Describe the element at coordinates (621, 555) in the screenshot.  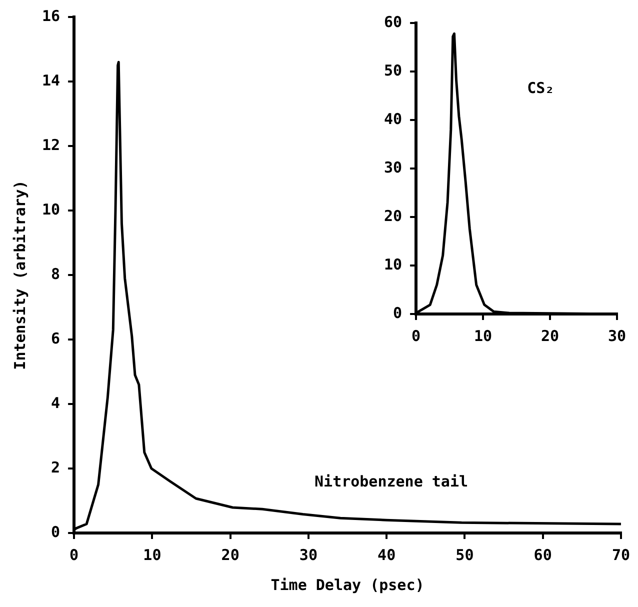
I see `x-tick-label: 70` at that location.